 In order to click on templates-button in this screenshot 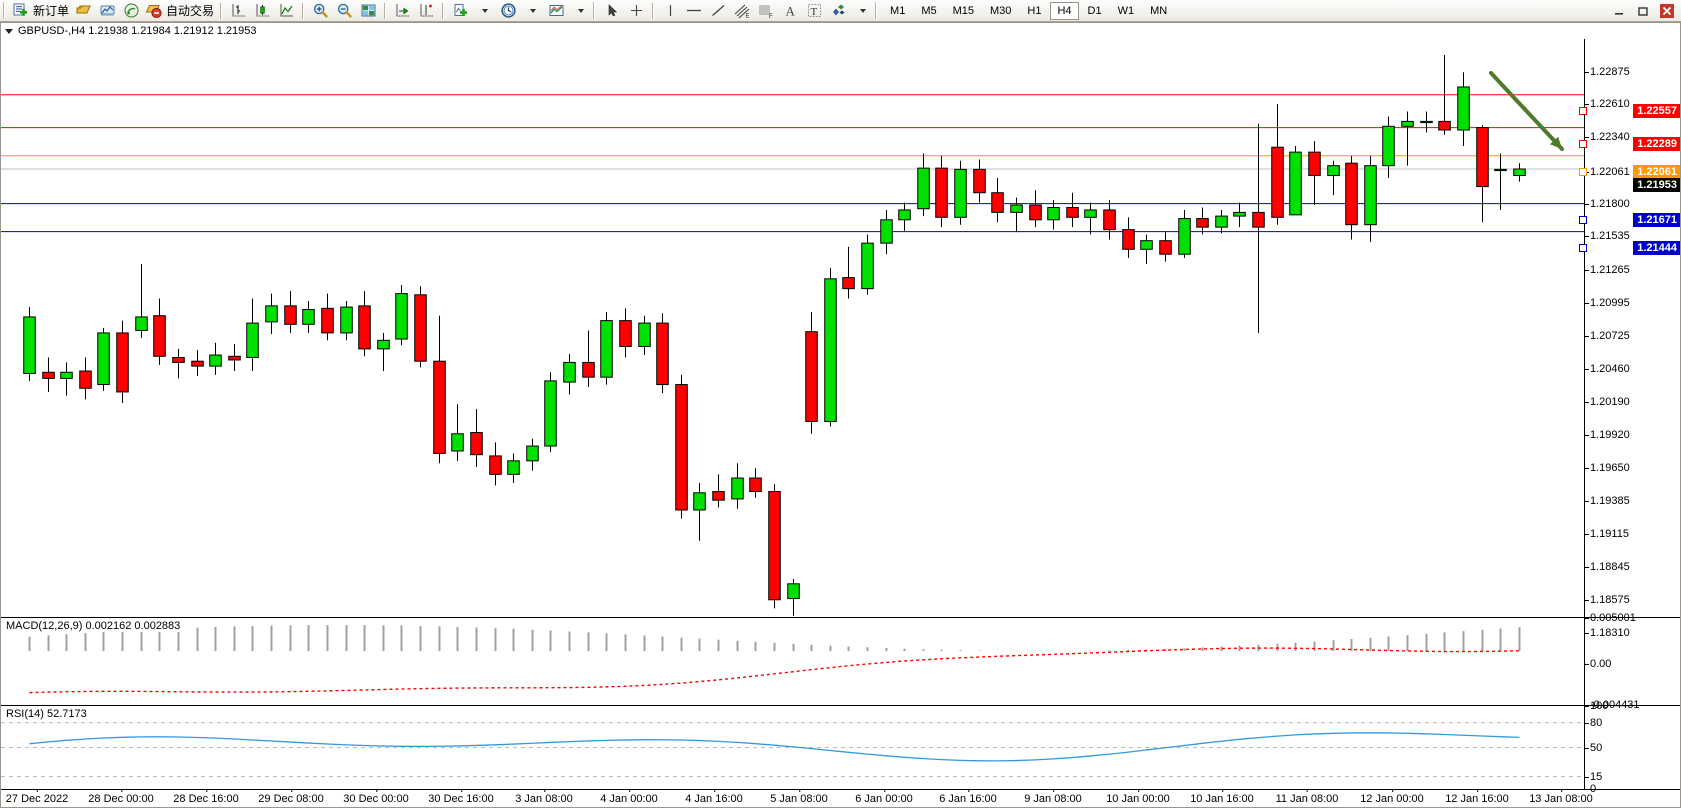, I will do `click(556, 11)`.